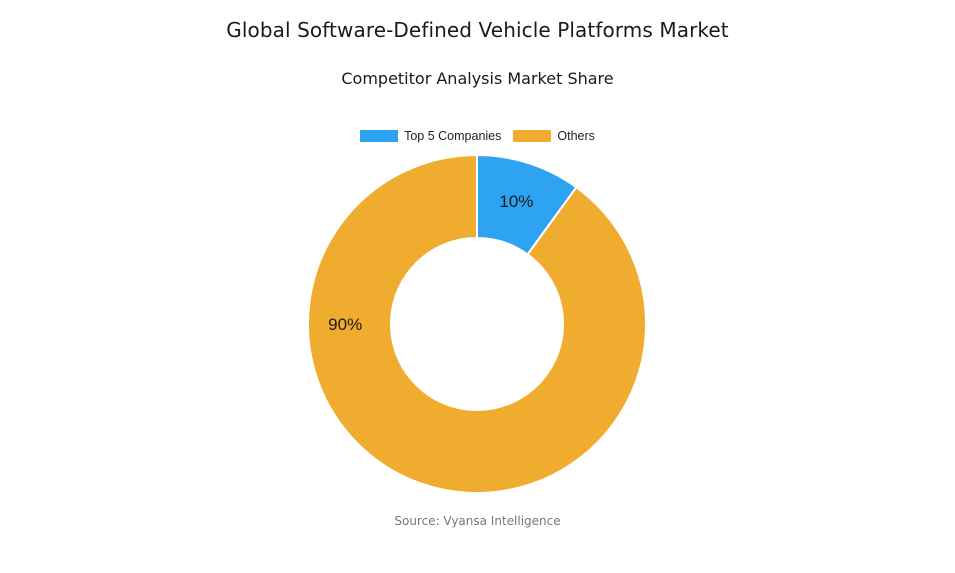 Image resolution: width=955 pixels, height=573 pixels. I want to click on legend: Top 5 Companies Others, so click(477, 136).